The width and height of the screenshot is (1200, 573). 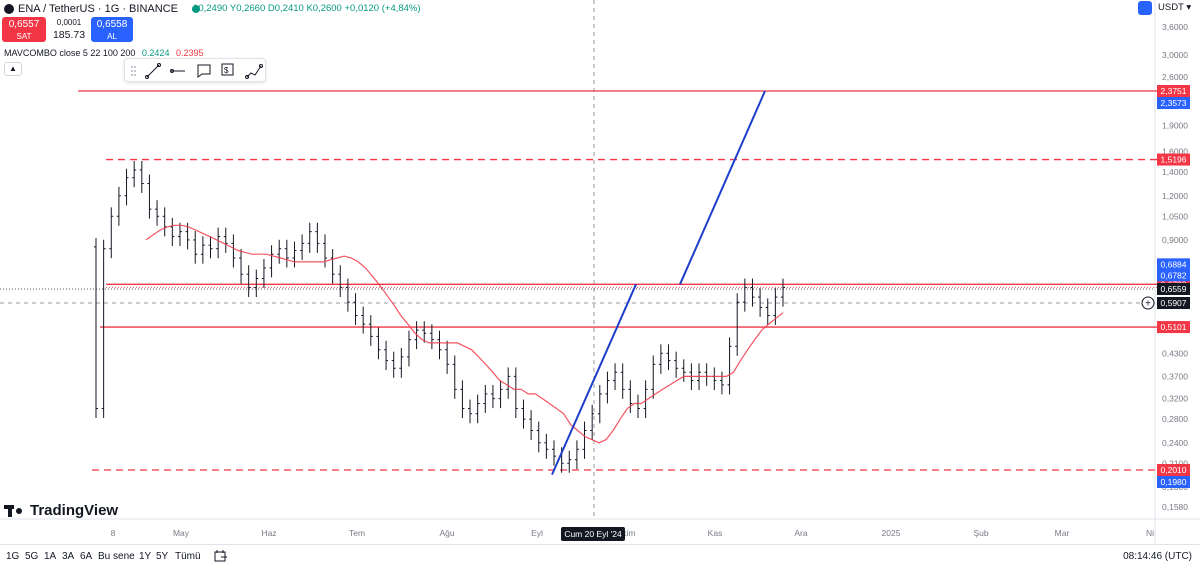 I want to click on price-tick-label: 1,6000, so click(x=1175, y=152).